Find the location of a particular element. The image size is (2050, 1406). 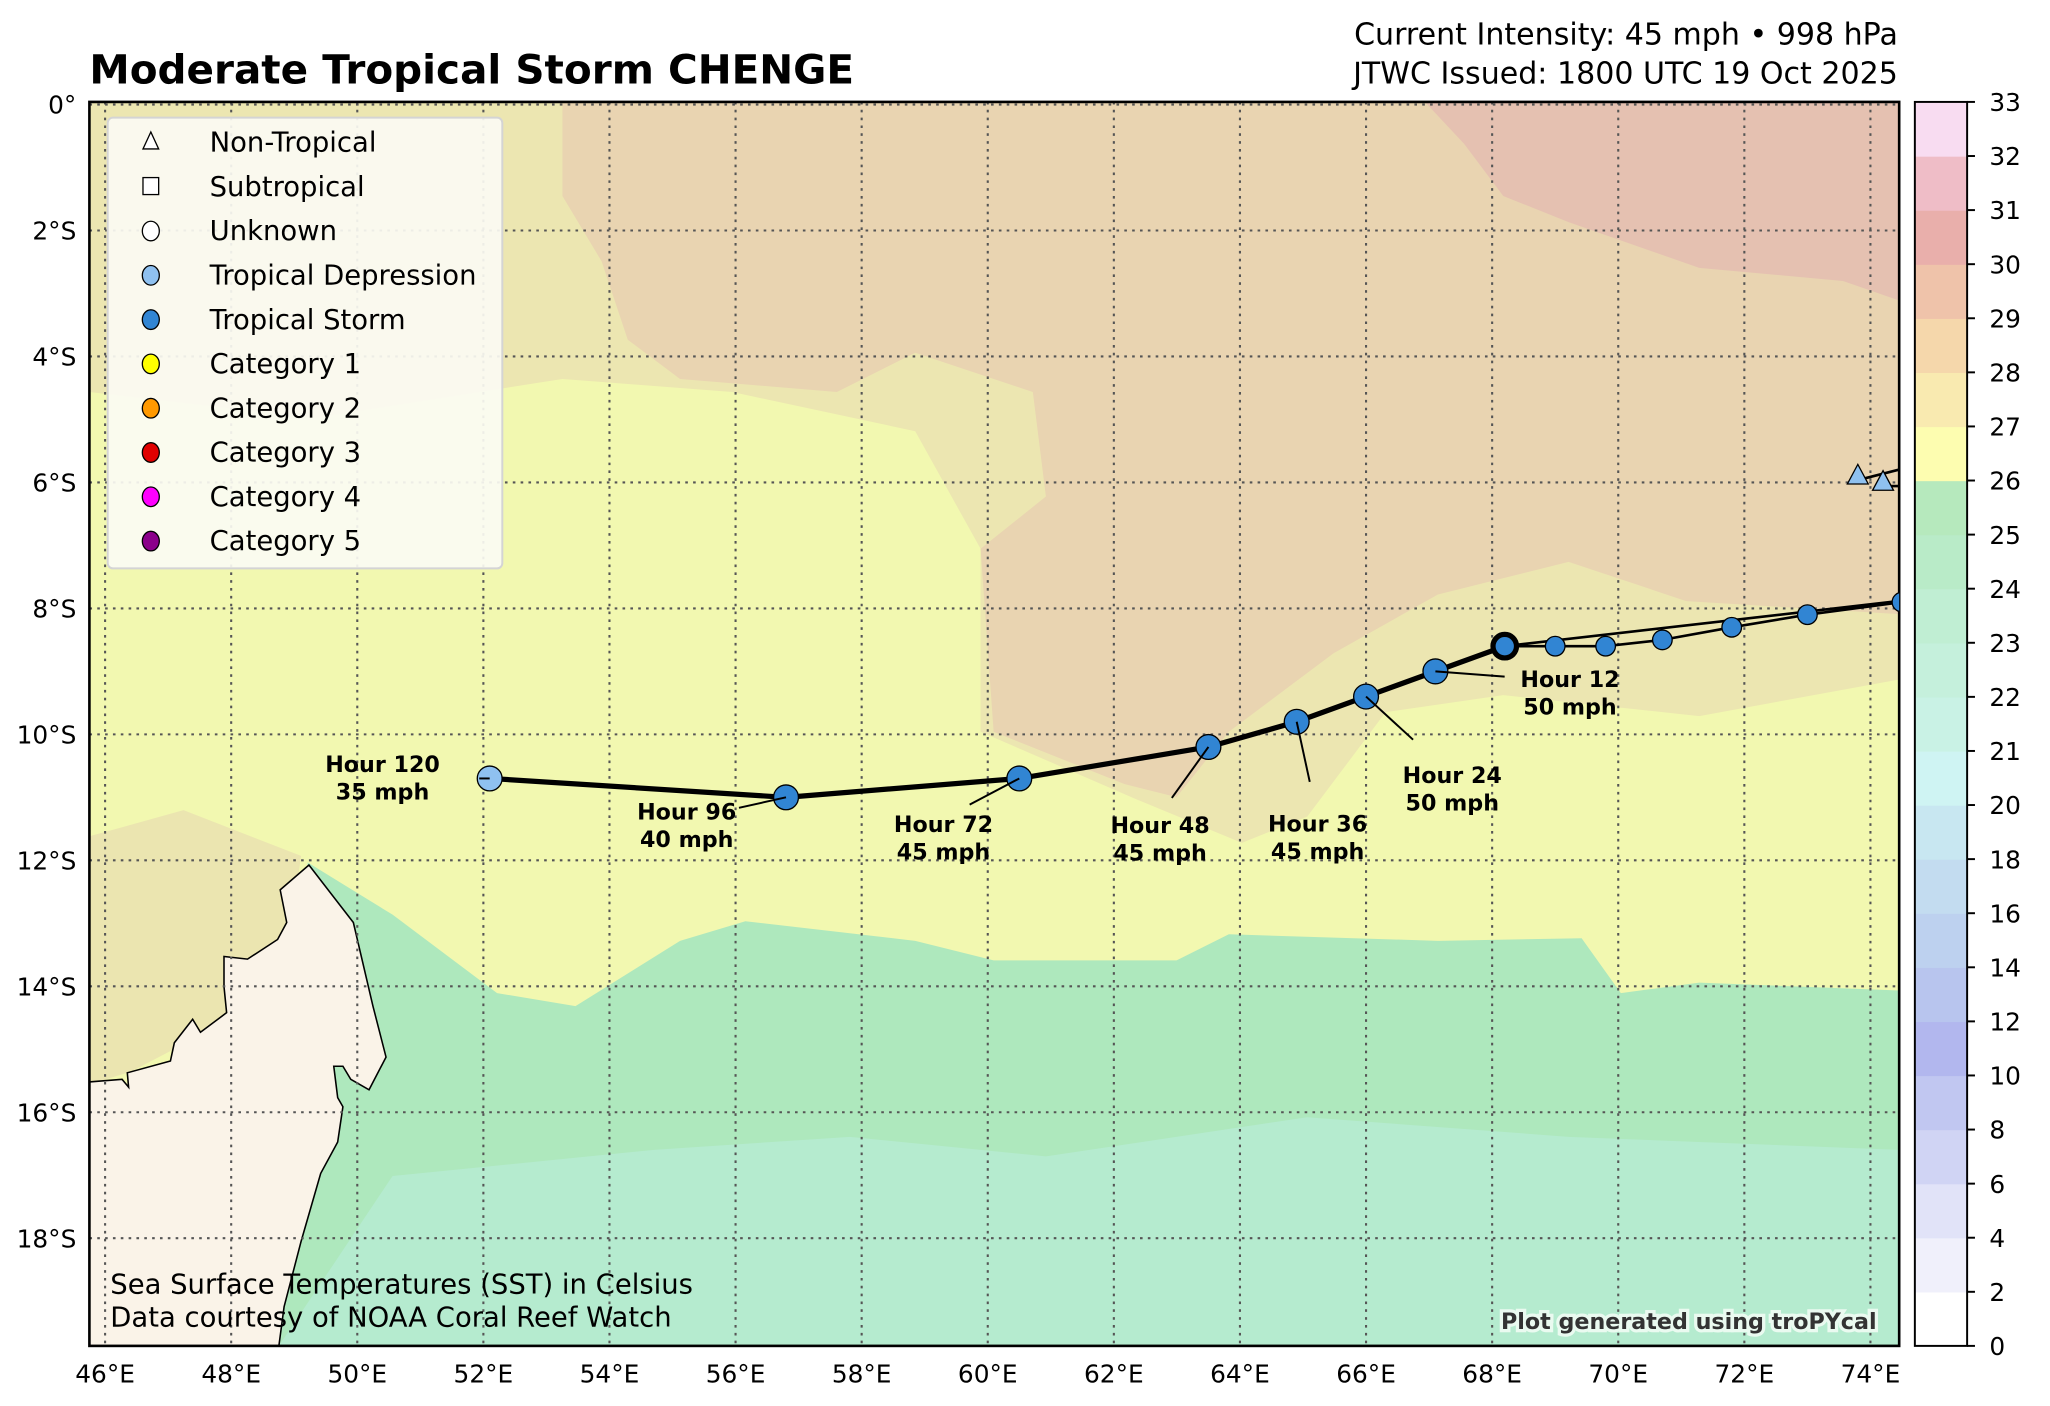

forecast-hour-label: Hour 36 is located at coordinates (1317, 825).